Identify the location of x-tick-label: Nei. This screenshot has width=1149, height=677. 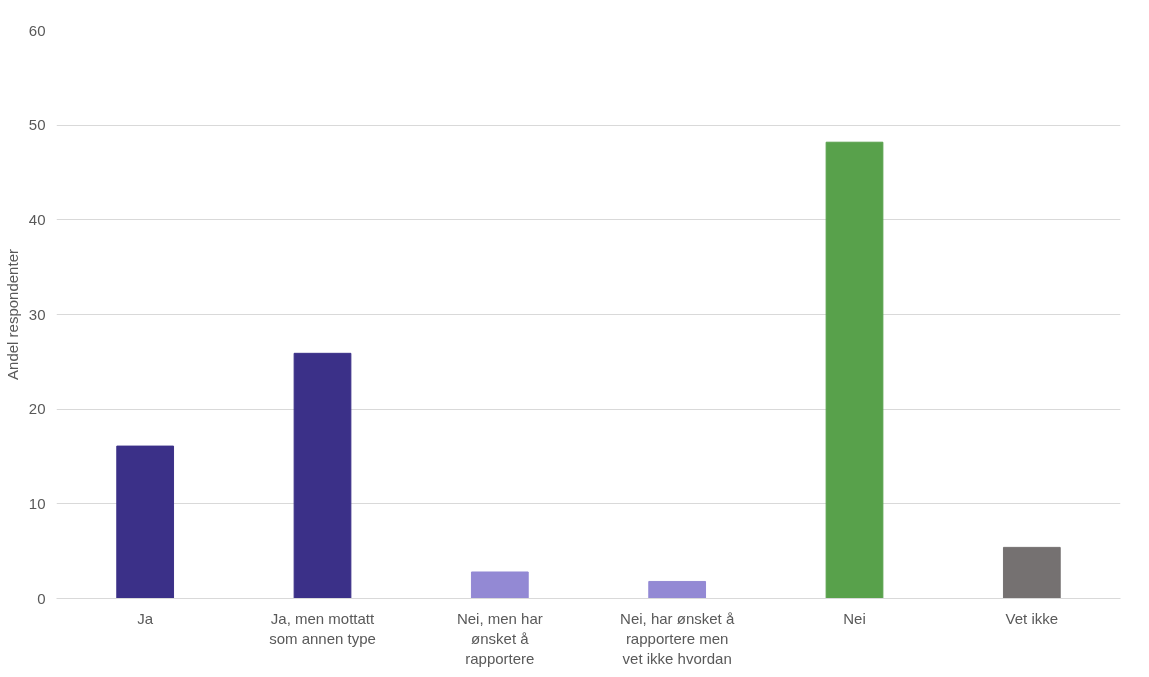
(854, 618).